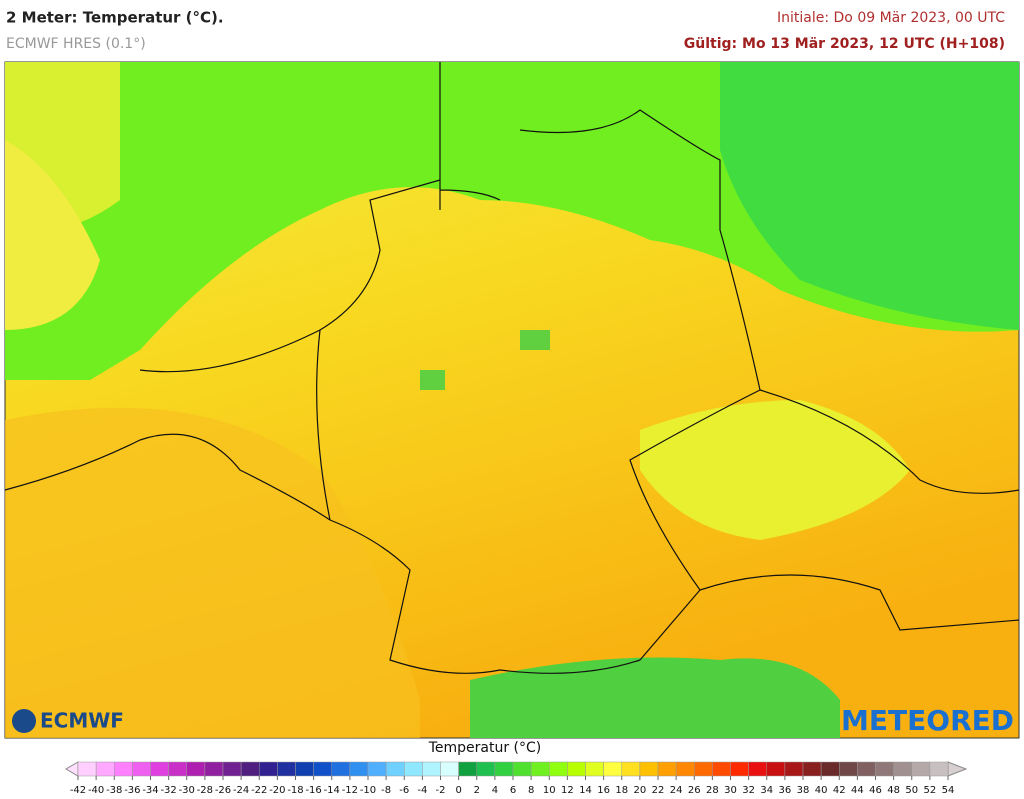 The height and width of the screenshot is (799, 1024). Describe the element at coordinates (712, 790) in the screenshot. I see `colorbar-tick-label: 28` at that location.